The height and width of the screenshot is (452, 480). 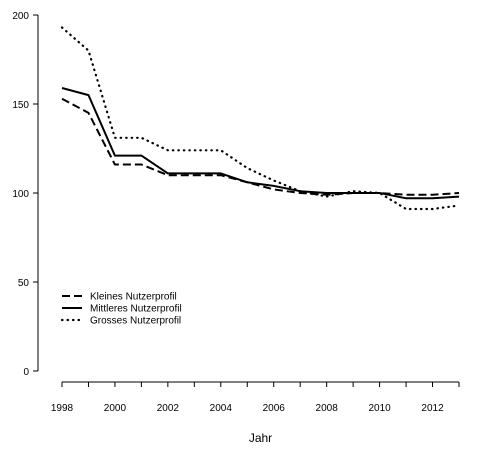 What do you see at coordinates (221, 408) in the screenshot?
I see `x-tick-label: 2004` at bounding box center [221, 408].